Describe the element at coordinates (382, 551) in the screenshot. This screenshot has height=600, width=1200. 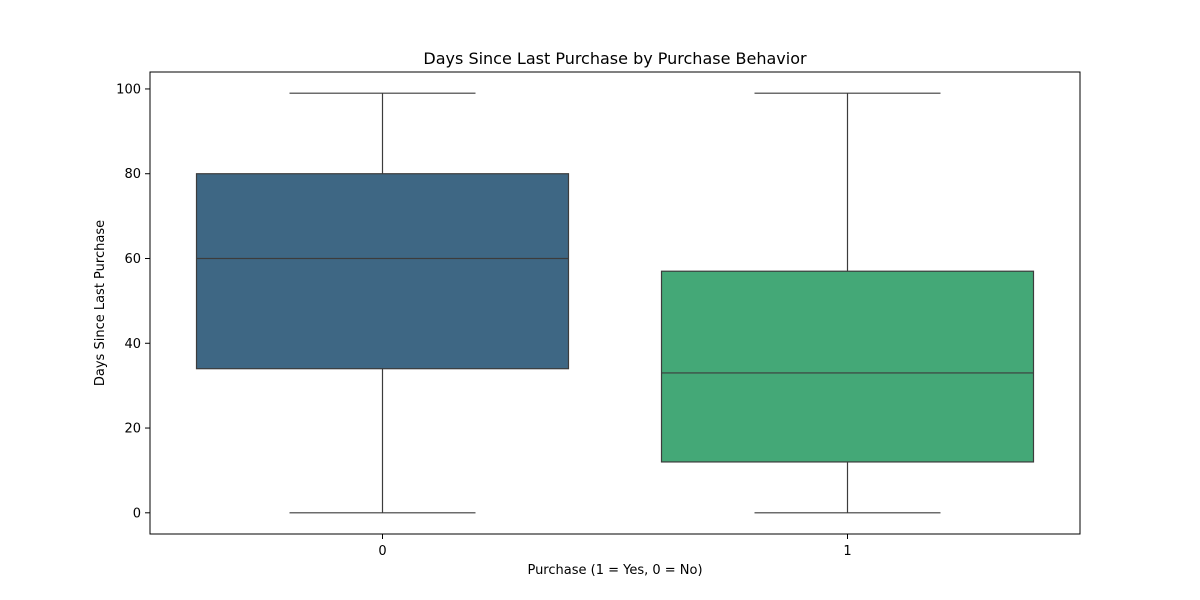
I see `x-tick-label: 0` at that location.